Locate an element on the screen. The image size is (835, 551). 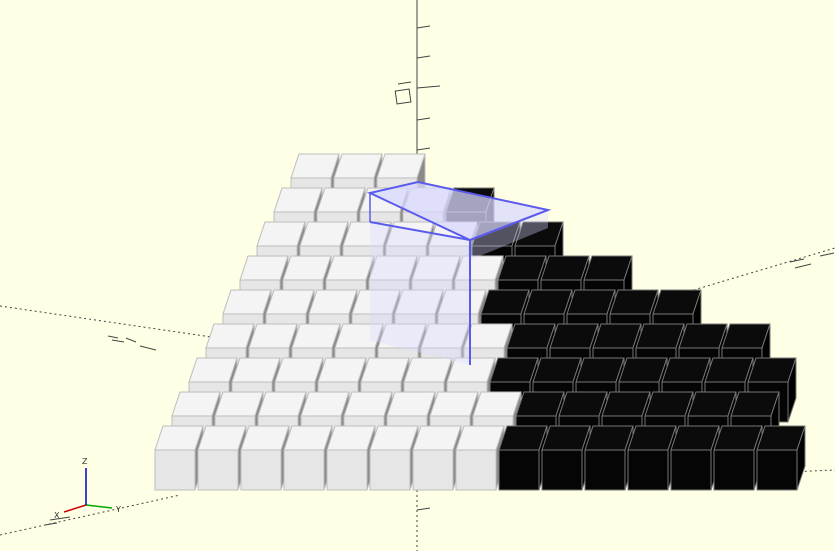
y-axis-indicator is located at coordinates (99, 506).